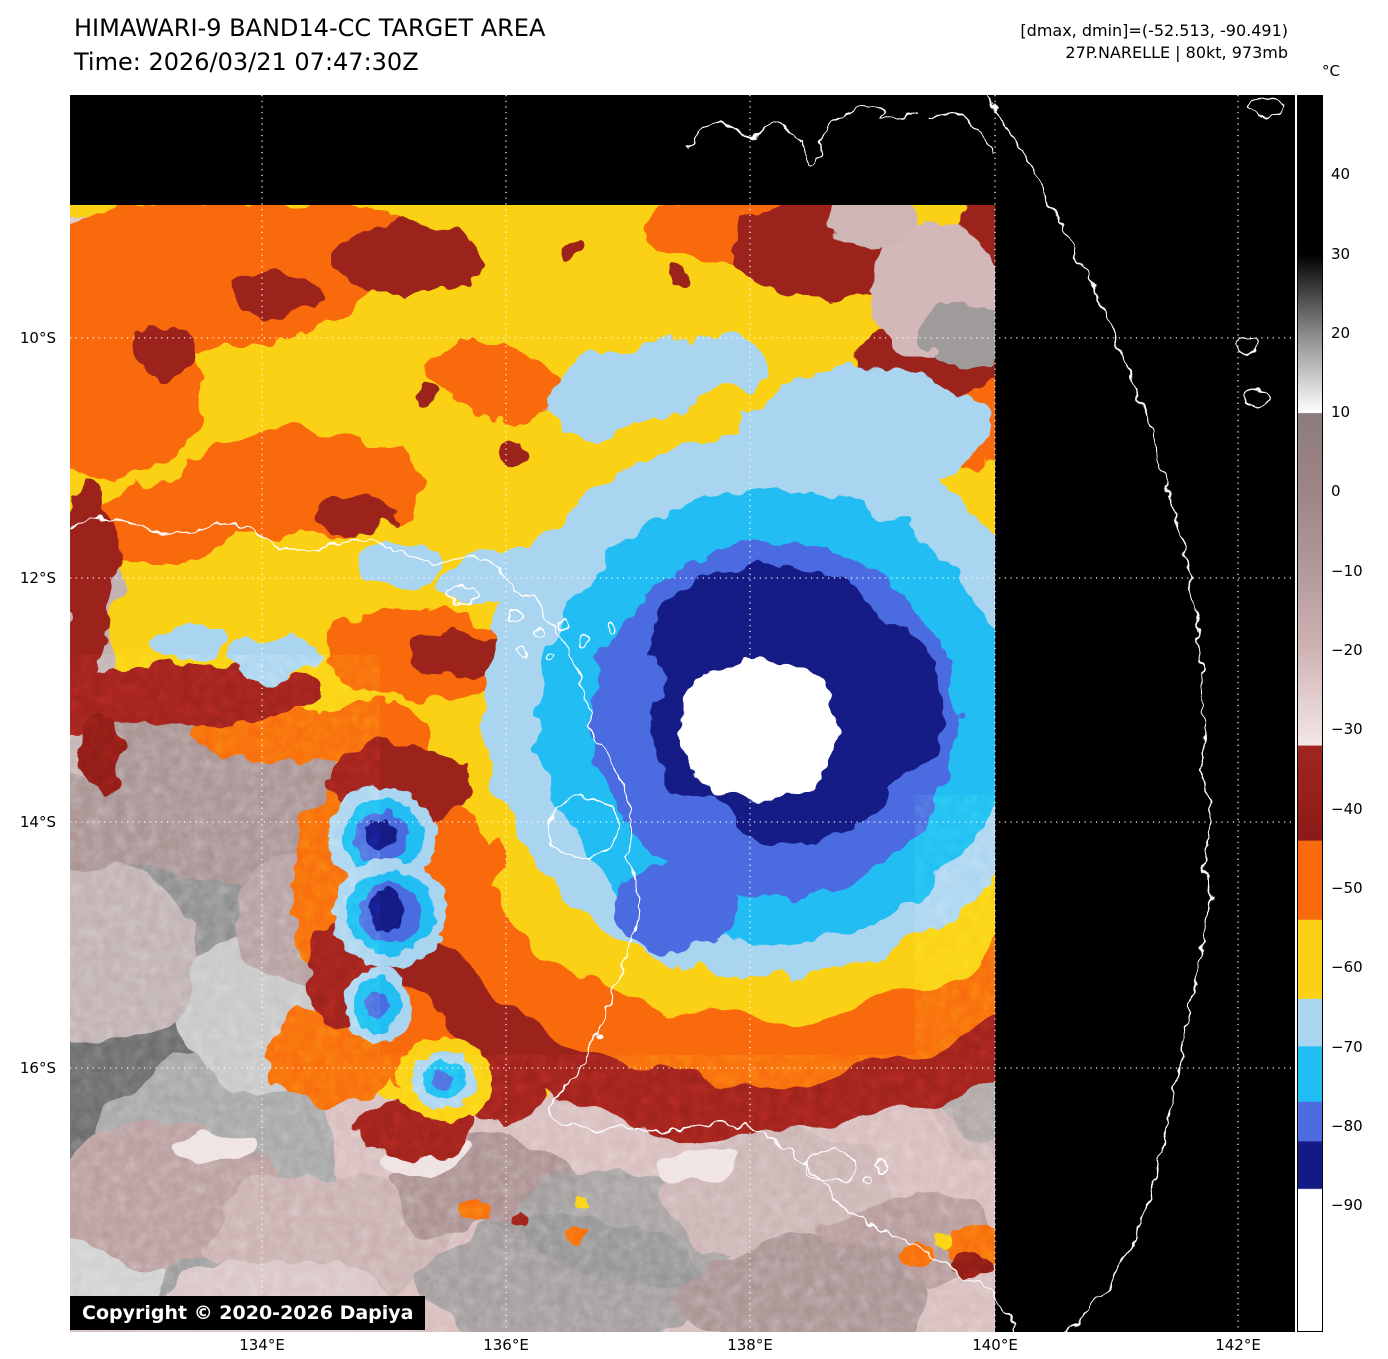  I want to click on storm-info: 27P.NARELLE | 80kt, 973mb, so click(1176, 52).